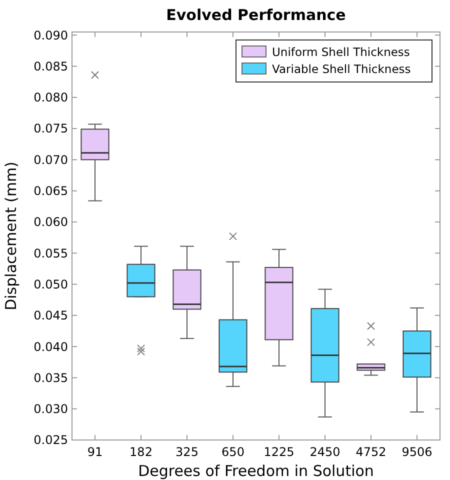 This screenshot has width=450, height=480. I want to click on y-tick-label: 0.075, so click(51, 129).